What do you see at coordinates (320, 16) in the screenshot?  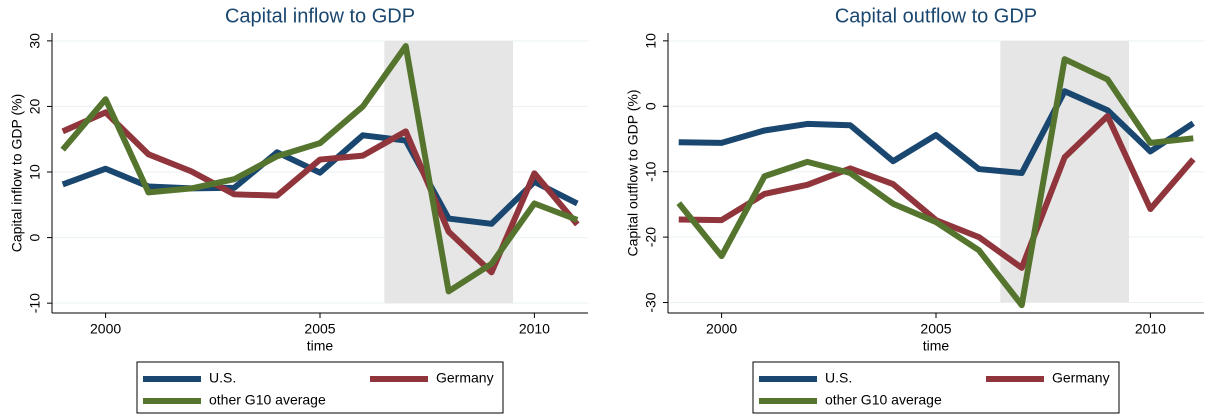 I see `chart-title: Capital inflow to GDP` at bounding box center [320, 16].